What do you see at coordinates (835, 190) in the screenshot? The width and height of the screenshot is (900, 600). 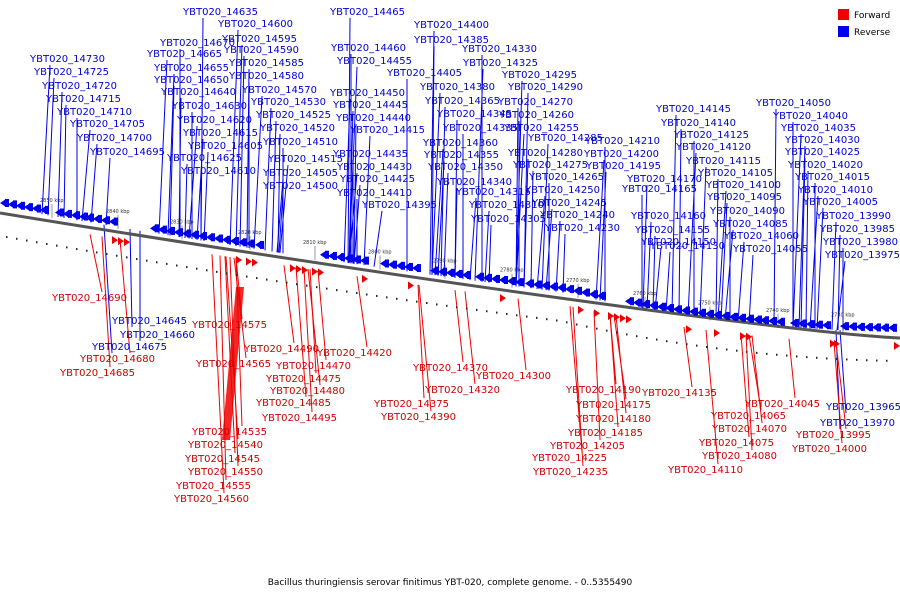 I see `gene-label: YBT020_14010` at bounding box center [835, 190].